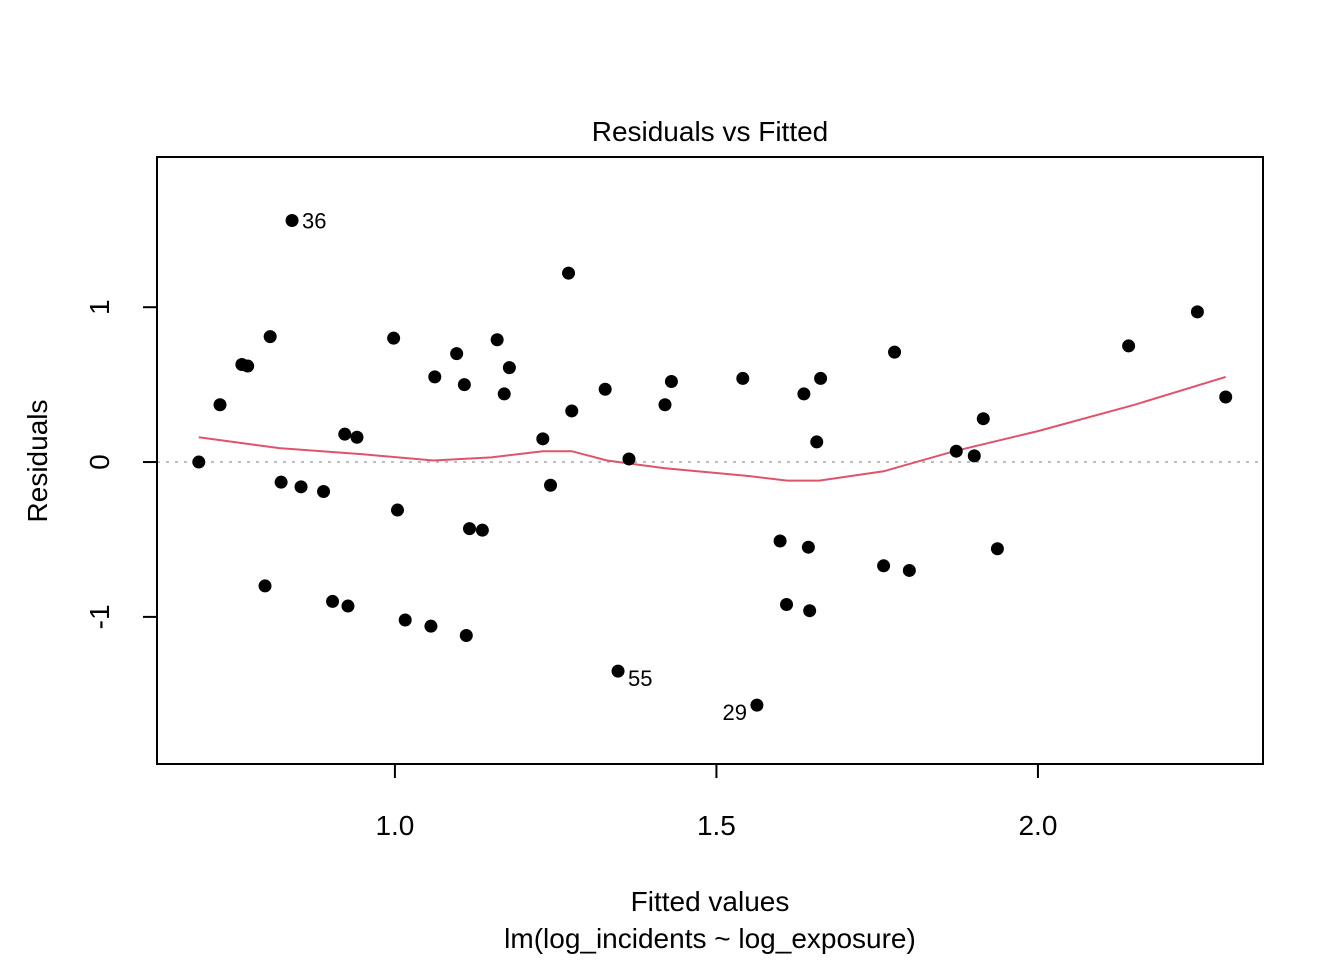 This screenshot has width=1344, height=960. I want to click on smooth-line, so click(712, 428).